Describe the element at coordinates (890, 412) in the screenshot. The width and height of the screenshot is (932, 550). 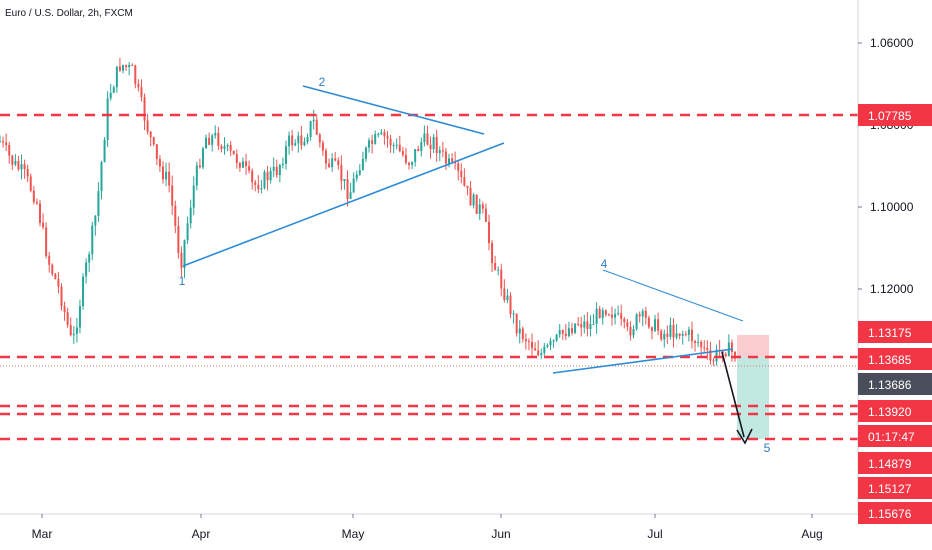
I see `price-label-text: 1.13920` at that location.